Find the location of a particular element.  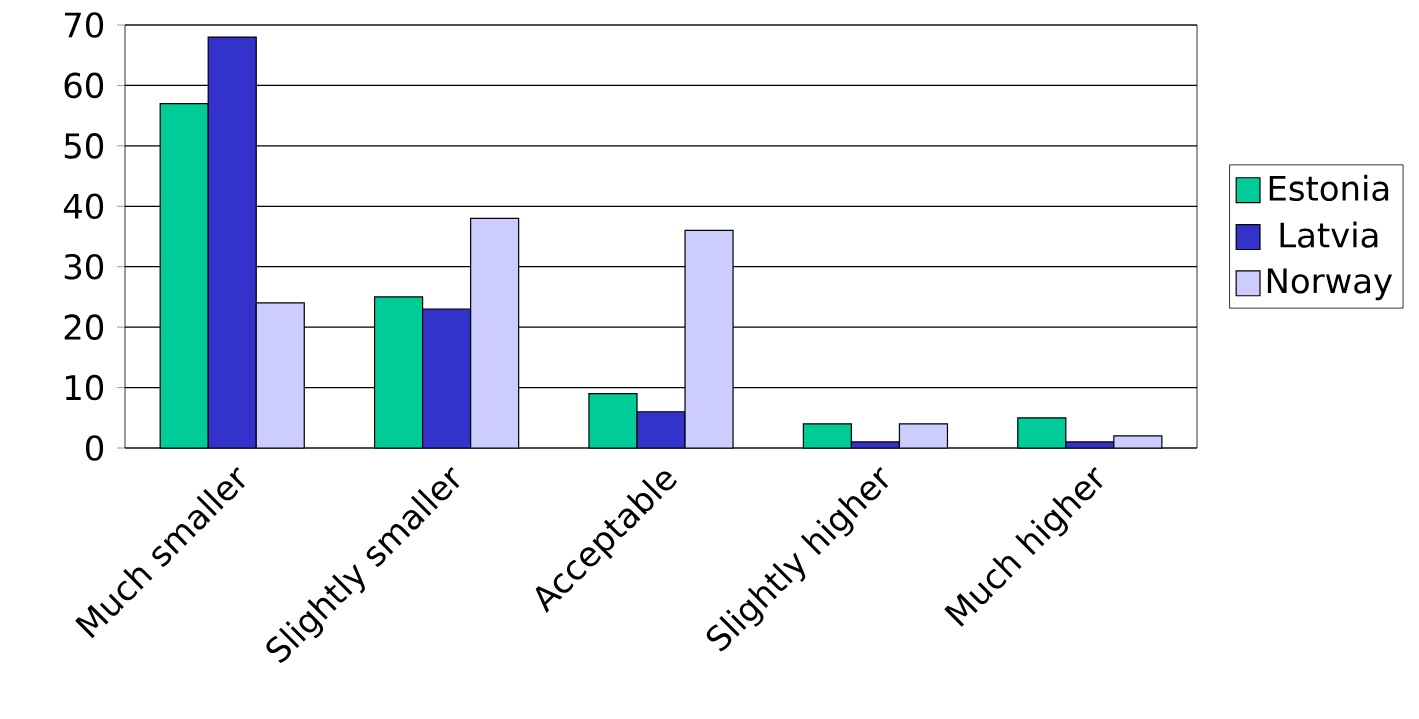

y-tick-label: 0 is located at coordinates (94, 448).